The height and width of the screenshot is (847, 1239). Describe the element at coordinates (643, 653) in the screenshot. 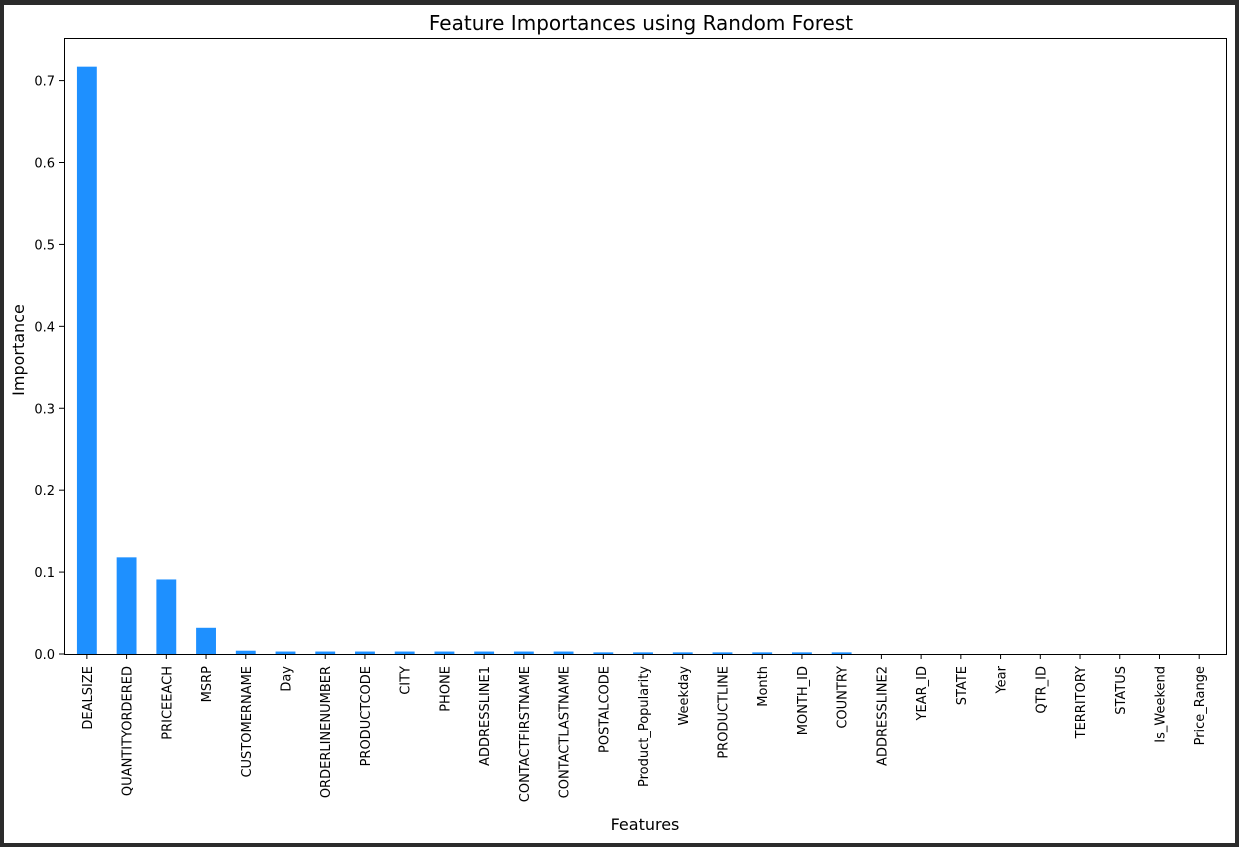

I see `bar-product_popularity` at that location.